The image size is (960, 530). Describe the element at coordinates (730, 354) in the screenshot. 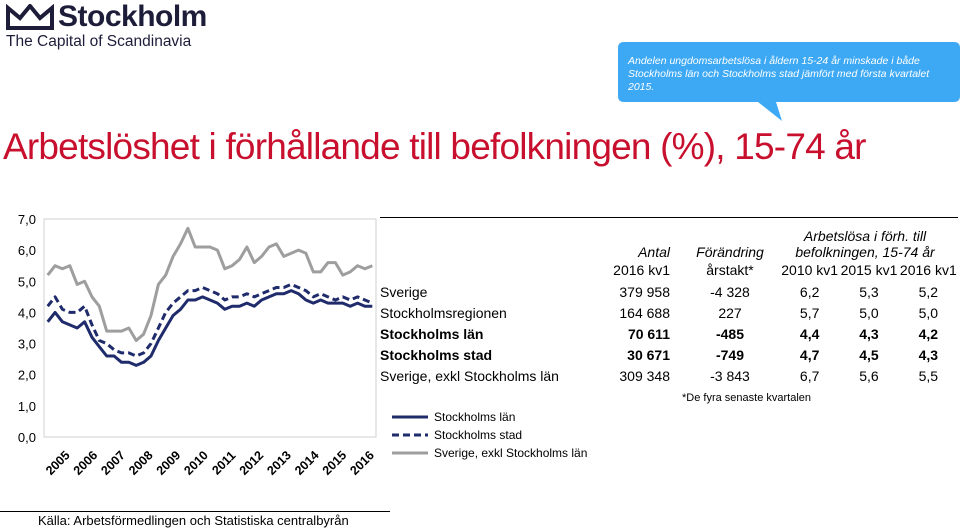

I see `table-cell: -749` at that location.